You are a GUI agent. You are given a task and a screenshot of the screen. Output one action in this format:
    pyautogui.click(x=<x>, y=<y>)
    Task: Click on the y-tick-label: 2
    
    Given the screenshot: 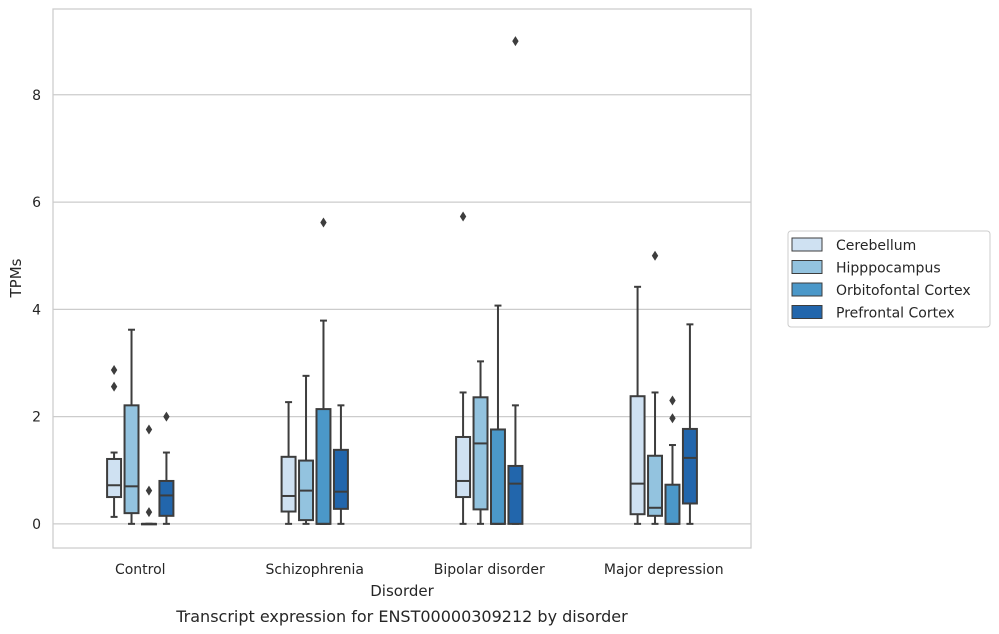 What is the action you would take?
    pyautogui.click(x=36, y=418)
    